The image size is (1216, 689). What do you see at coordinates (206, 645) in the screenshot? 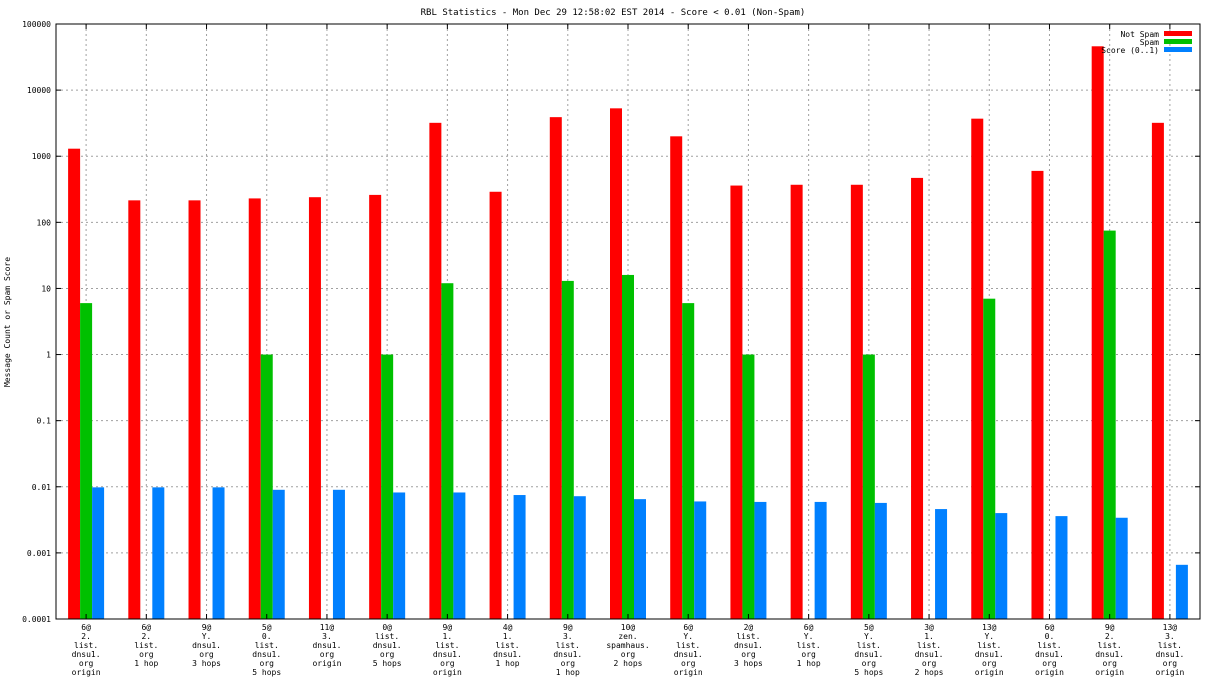
I see `x-tick-label: 9@ Y. dnsu1. org 3 hops` at bounding box center [206, 645].